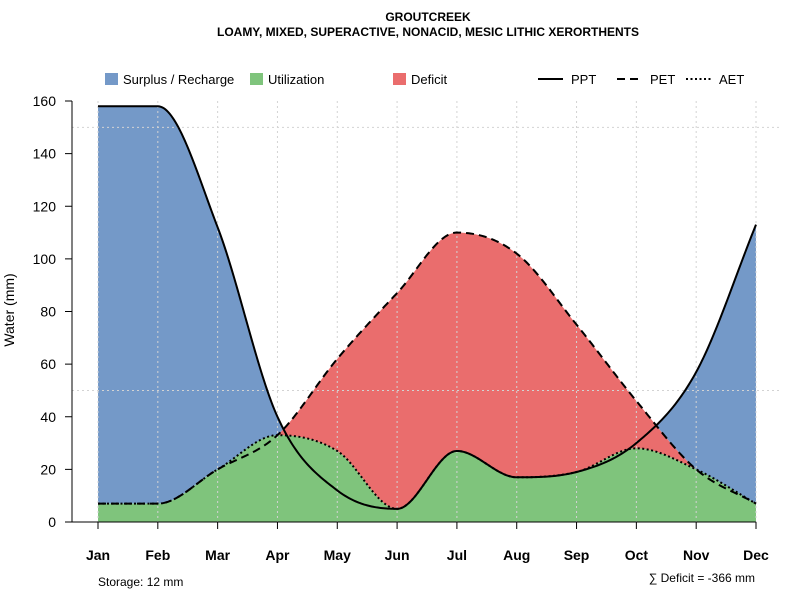  What do you see at coordinates (696, 555) in the screenshot?
I see `x-tick-label: Nov` at bounding box center [696, 555].